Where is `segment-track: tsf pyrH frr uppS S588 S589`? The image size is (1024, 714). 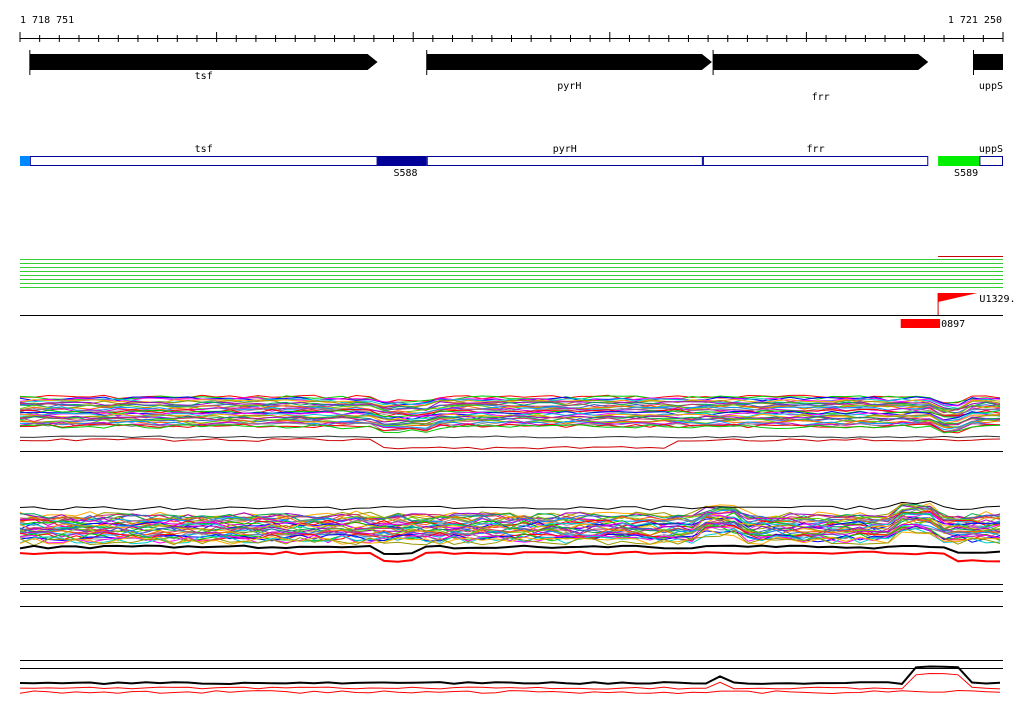
segment-track: tsf pyrH frr uppS S588 S589 is located at coordinates (511, 161).